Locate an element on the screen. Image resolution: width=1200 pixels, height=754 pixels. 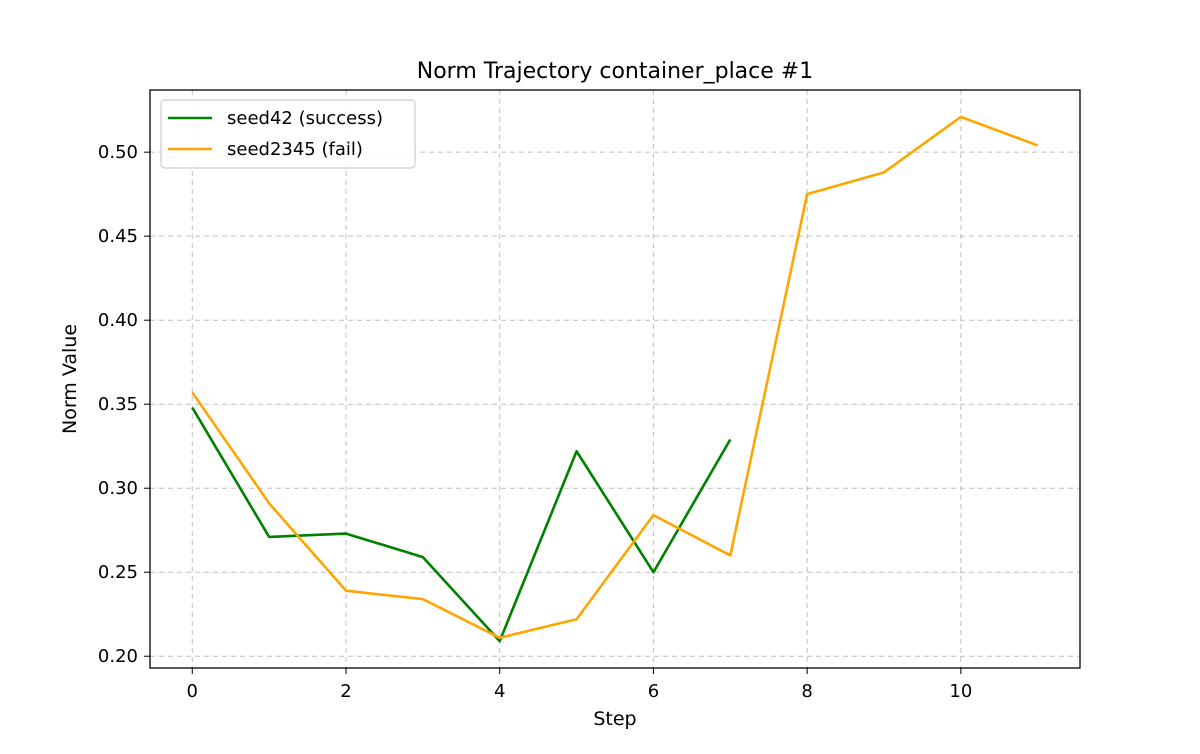
x-tick-label: 10 is located at coordinates (960, 691).